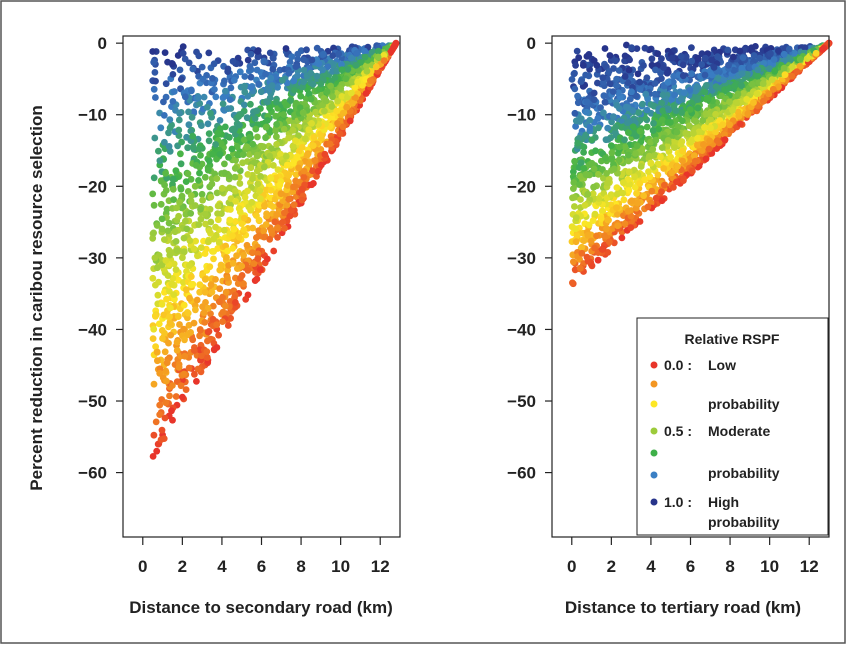 The image size is (846, 649). Describe the element at coordinates (693, 556) in the screenshot. I see `x-axis-right: 0 2 4 6 8 10 12` at that location.